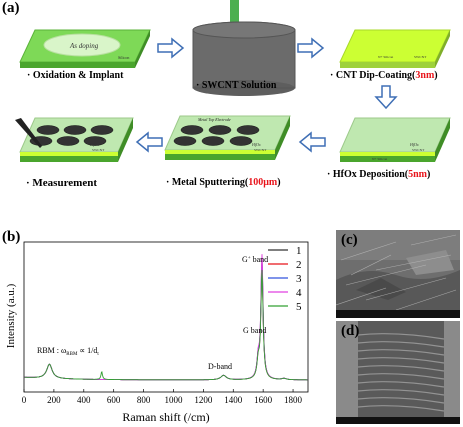 The height and width of the screenshot is (427, 463). I want to click on x-tick-label: 1800, so click(293, 400).